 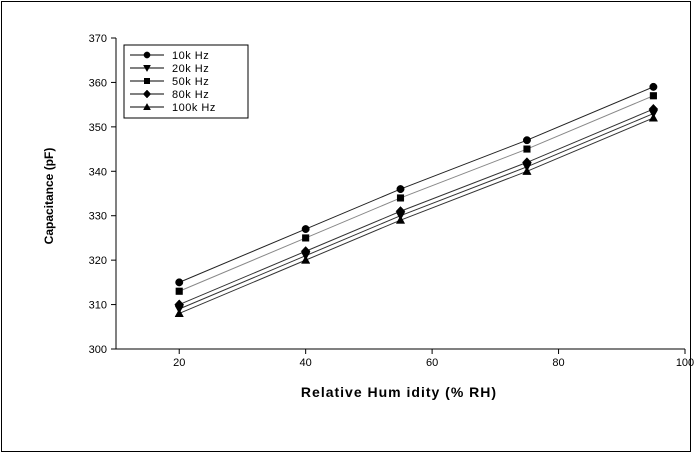 What do you see at coordinates (194, 108) in the screenshot?
I see `legend-label: 100k Hz` at bounding box center [194, 108].